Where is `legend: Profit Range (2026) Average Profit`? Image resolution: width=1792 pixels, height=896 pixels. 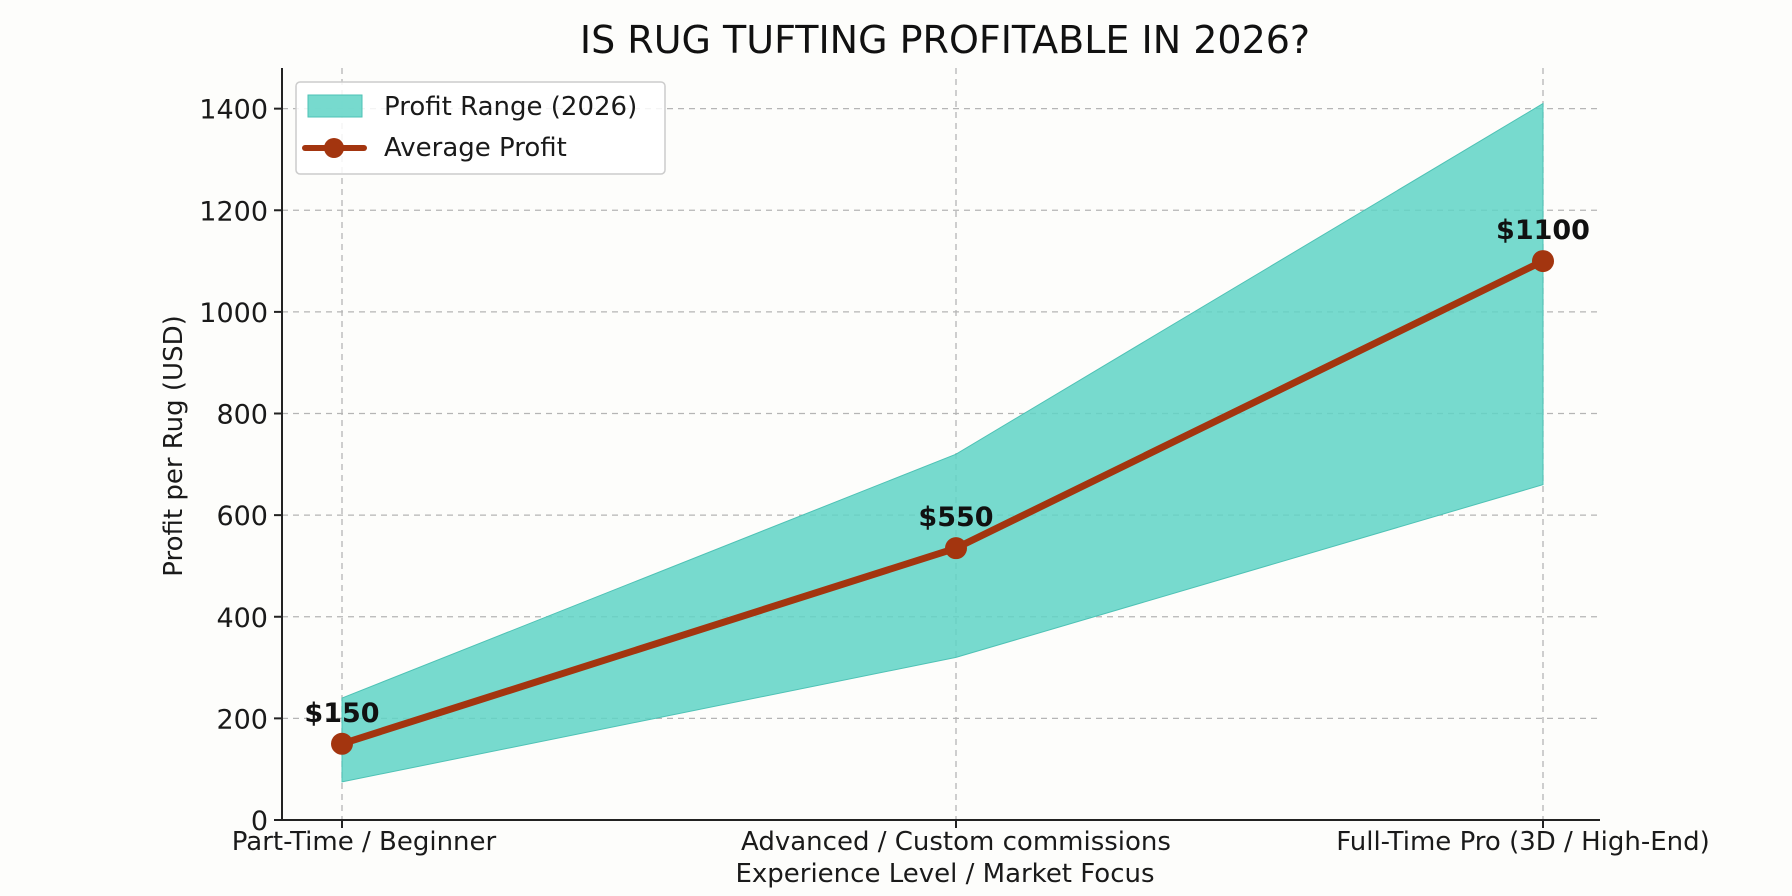
legend: Profit Range (2026) Average Profit is located at coordinates (480, 128).